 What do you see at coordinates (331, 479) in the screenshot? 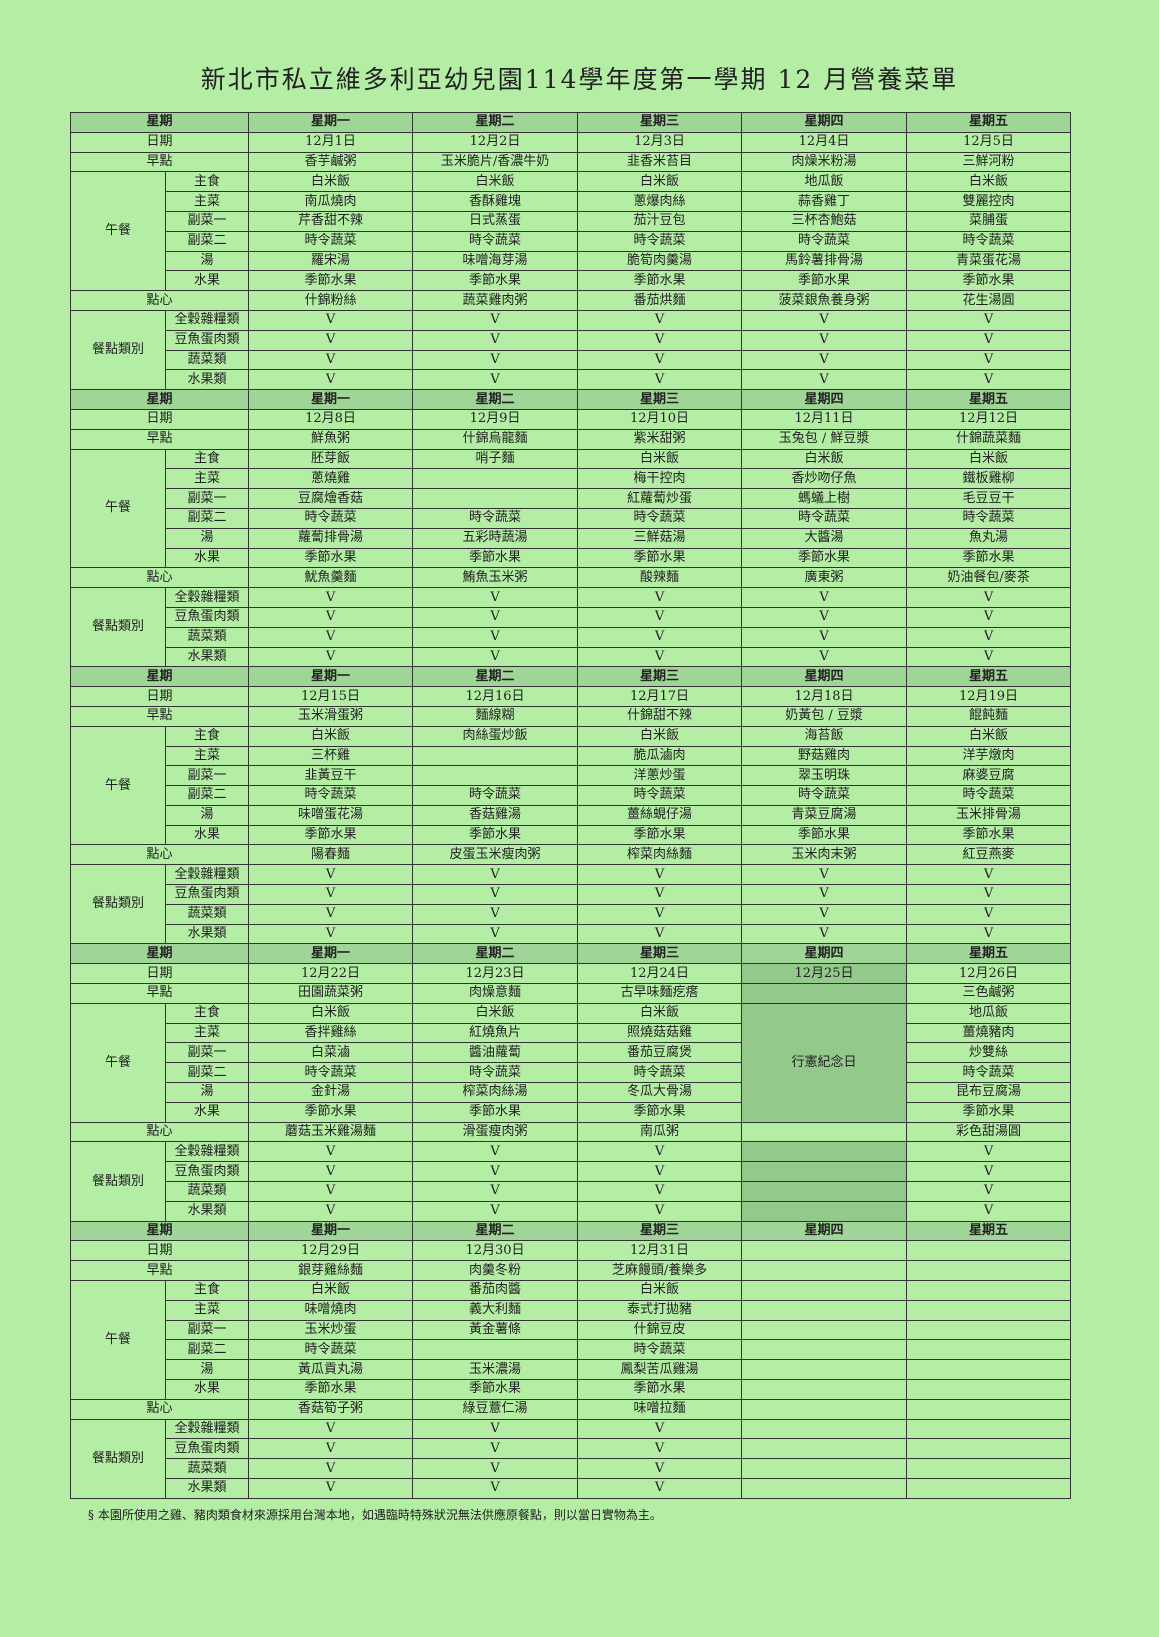
I see `lunch-dish: 蔥燒雞` at bounding box center [331, 479].